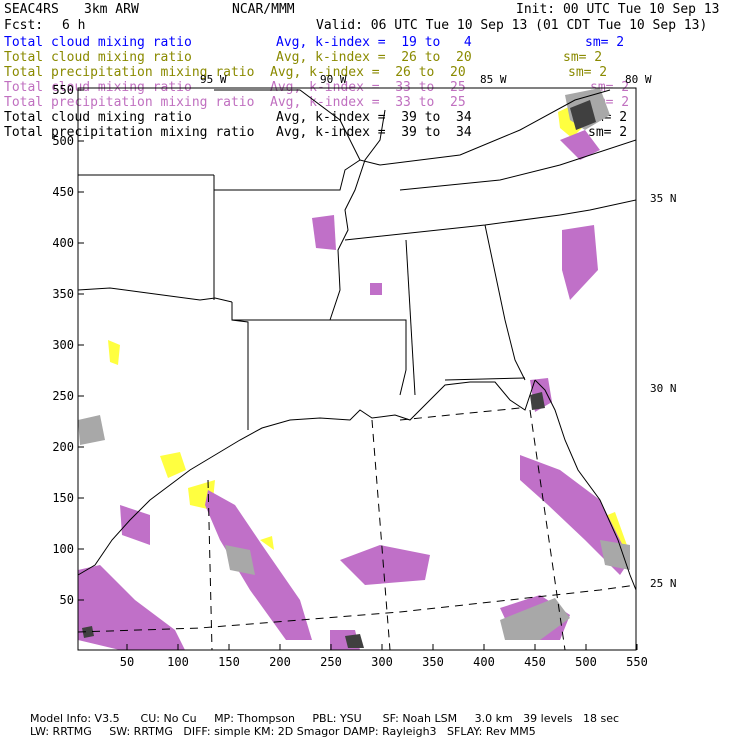 This screenshot has height=740, width=740. What do you see at coordinates (663, 388) in the screenshot?
I see `lat-label: 30 N` at bounding box center [663, 388].